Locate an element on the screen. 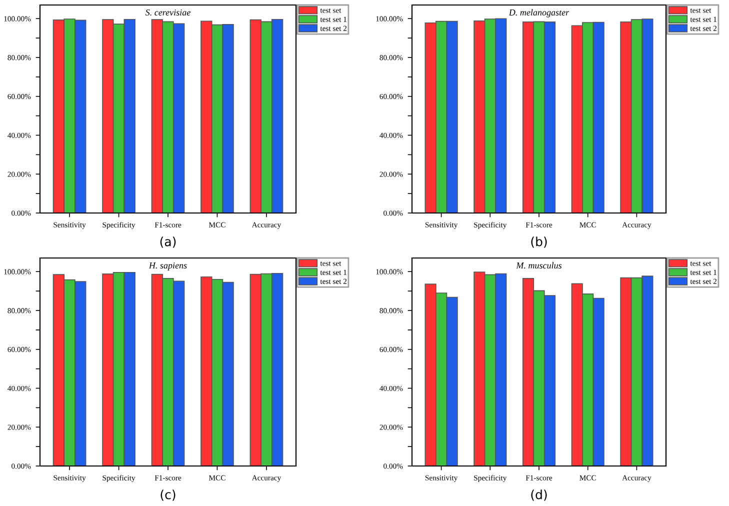 The width and height of the screenshot is (729, 506). chart-title: M. musculus is located at coordinates (539, 265).